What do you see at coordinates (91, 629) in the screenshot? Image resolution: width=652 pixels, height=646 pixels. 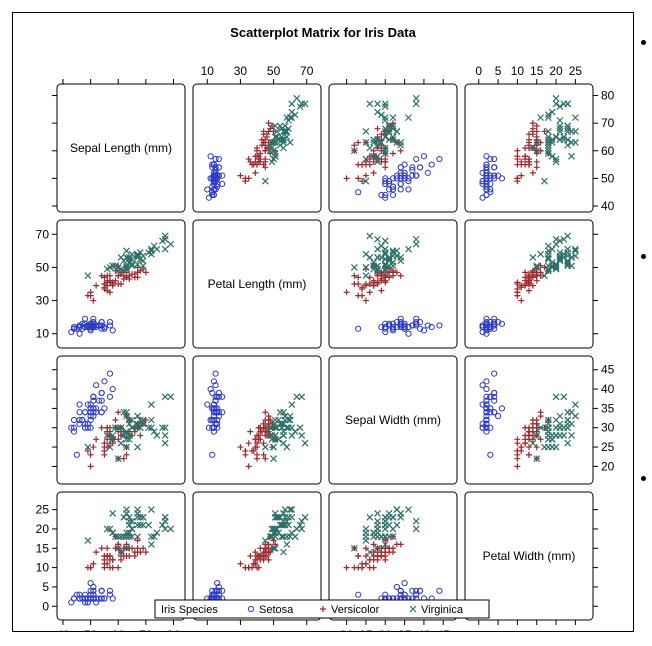 I see `x-tick-label-sl-50: 50` at bounding box center [91, 629].